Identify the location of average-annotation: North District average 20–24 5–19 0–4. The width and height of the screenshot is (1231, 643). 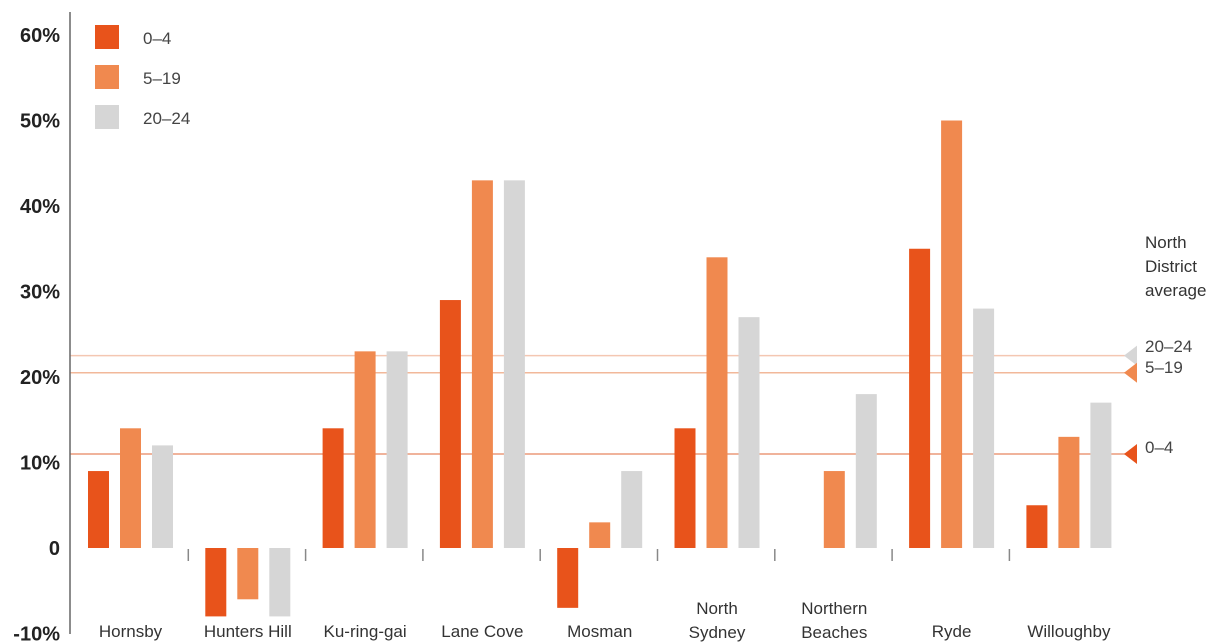
(1165, 348).